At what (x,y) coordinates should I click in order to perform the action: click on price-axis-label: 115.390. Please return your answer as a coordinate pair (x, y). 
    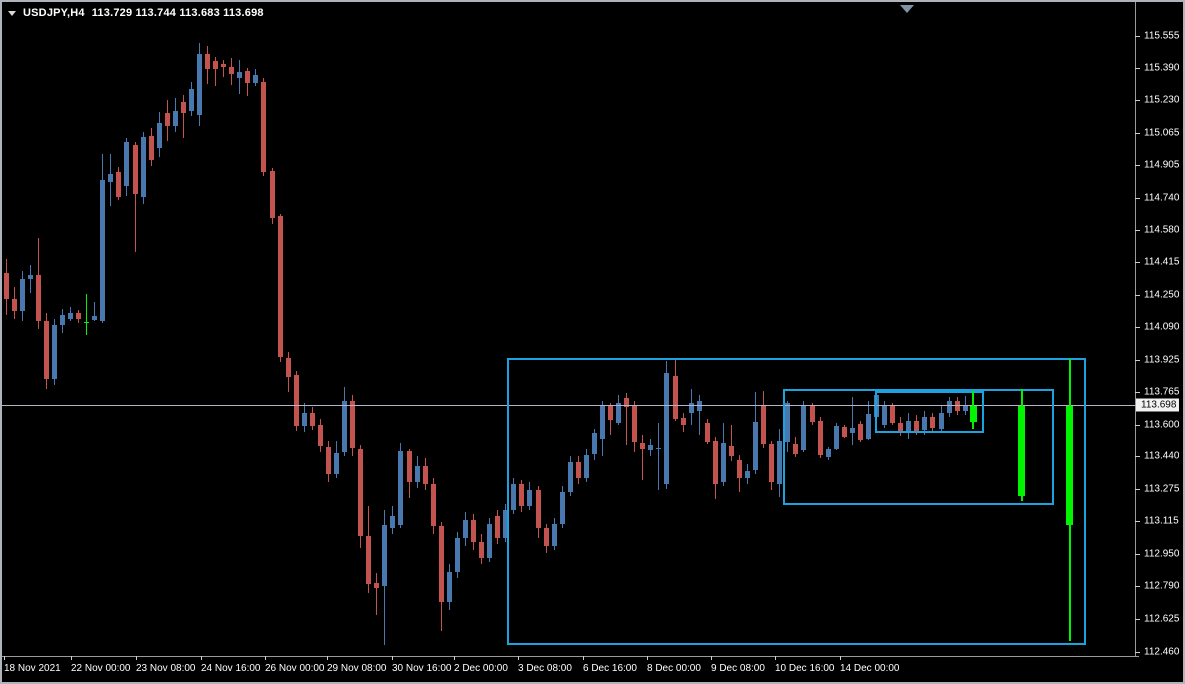
    Looking at the image, I should click on (1162, 68).